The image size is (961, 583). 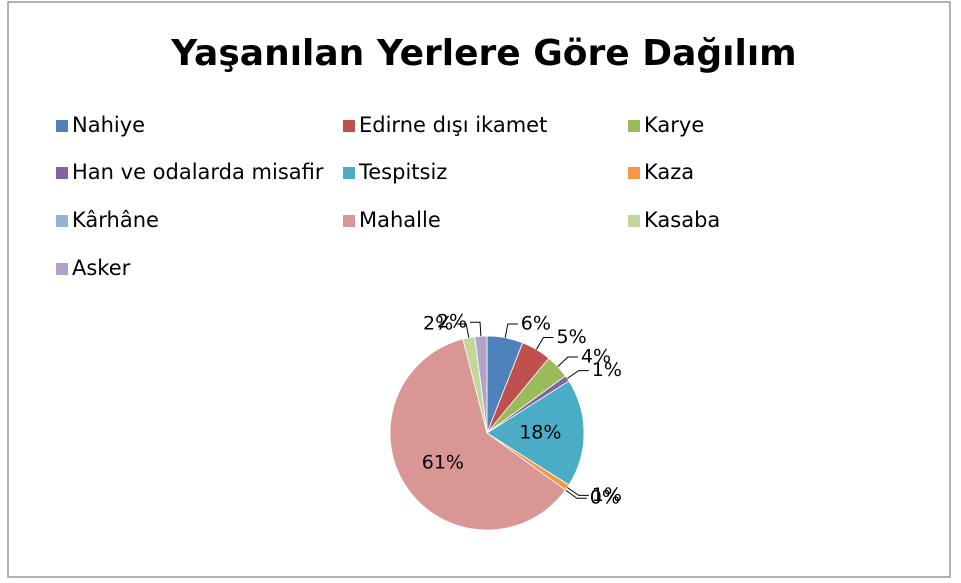 What do you see at coordinates (605, 498) in the screenshot?
I see `data-label: 0%` at bounding box center [605, 498].